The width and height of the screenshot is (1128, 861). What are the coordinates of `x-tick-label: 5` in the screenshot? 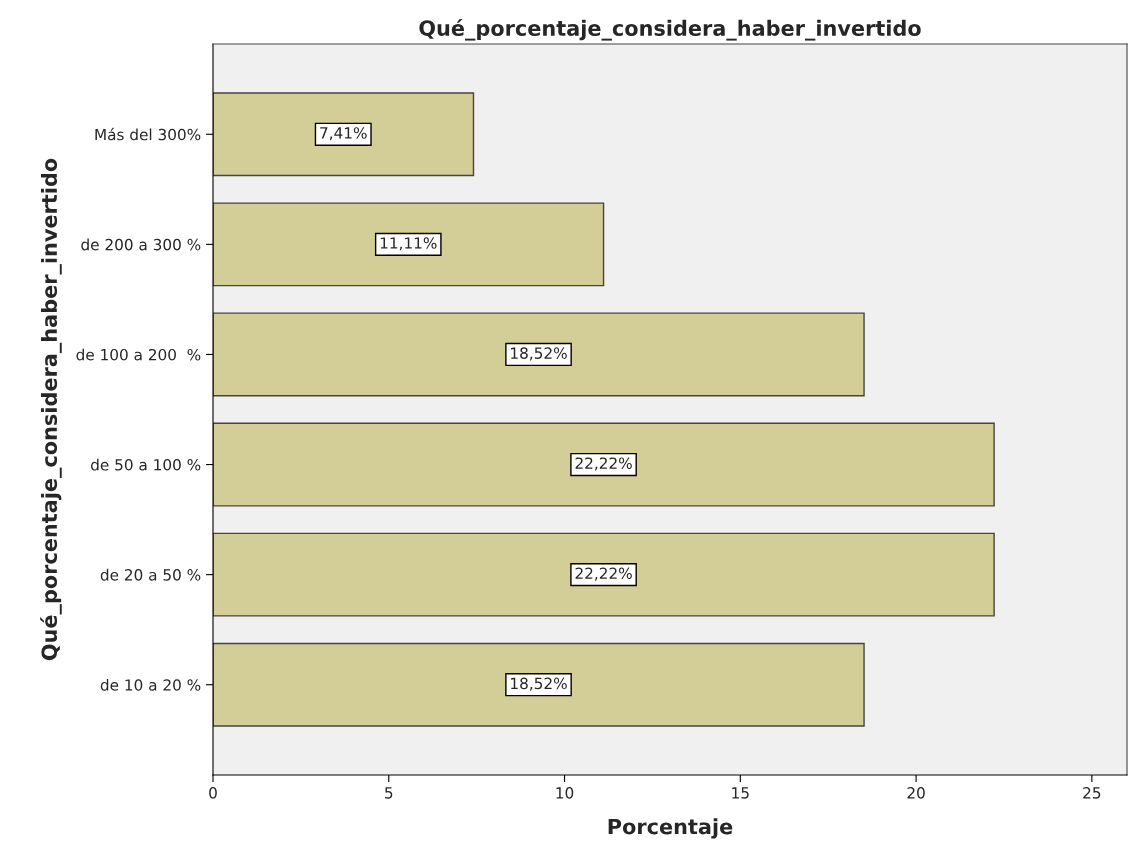 It's located at (389, 793).